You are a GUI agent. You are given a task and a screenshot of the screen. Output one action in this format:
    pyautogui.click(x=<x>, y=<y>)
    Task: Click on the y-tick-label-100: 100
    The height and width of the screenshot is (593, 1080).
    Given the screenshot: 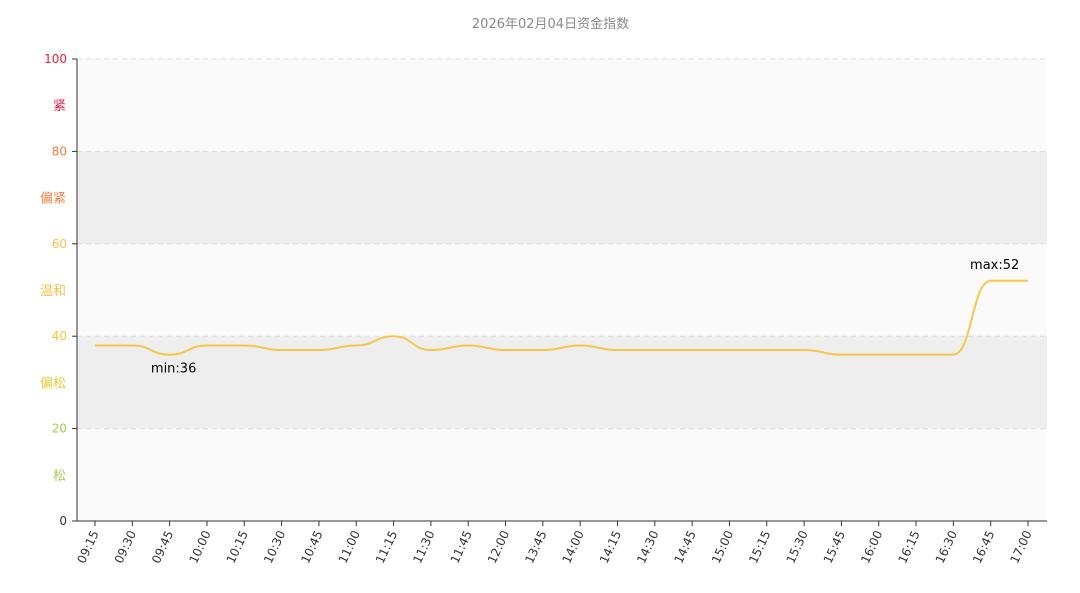 What is the action you would take?
    pyautogui.click(x=55, y=59)
    